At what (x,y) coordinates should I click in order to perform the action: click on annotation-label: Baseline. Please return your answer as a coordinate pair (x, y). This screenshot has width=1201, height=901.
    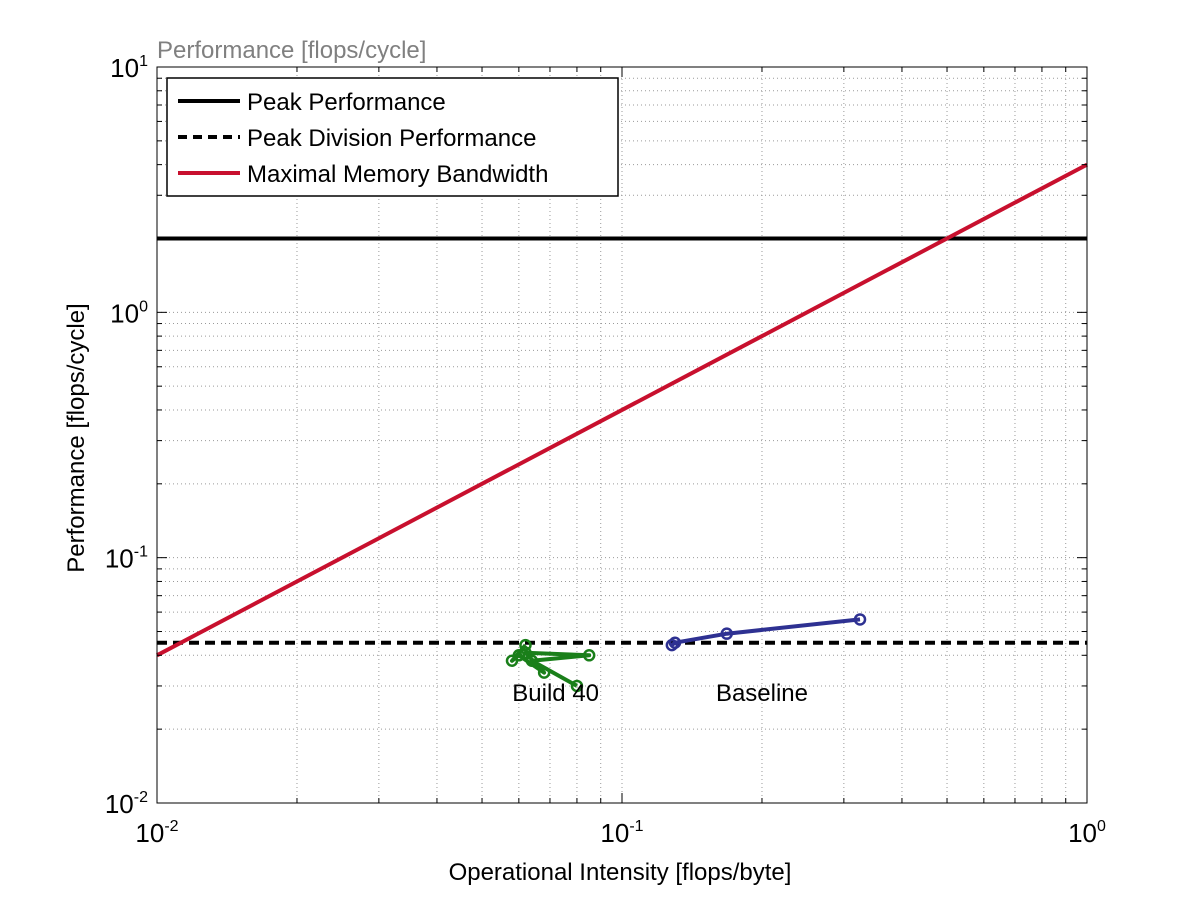
    Looking at the image, I should click on (762, 693).